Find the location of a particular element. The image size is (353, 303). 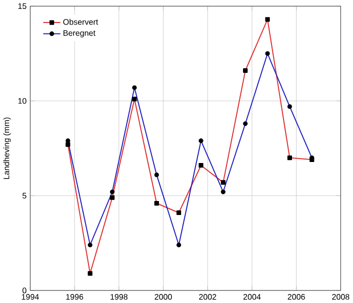

x-tick-label: 2006 is located at coordinates (296, 297).